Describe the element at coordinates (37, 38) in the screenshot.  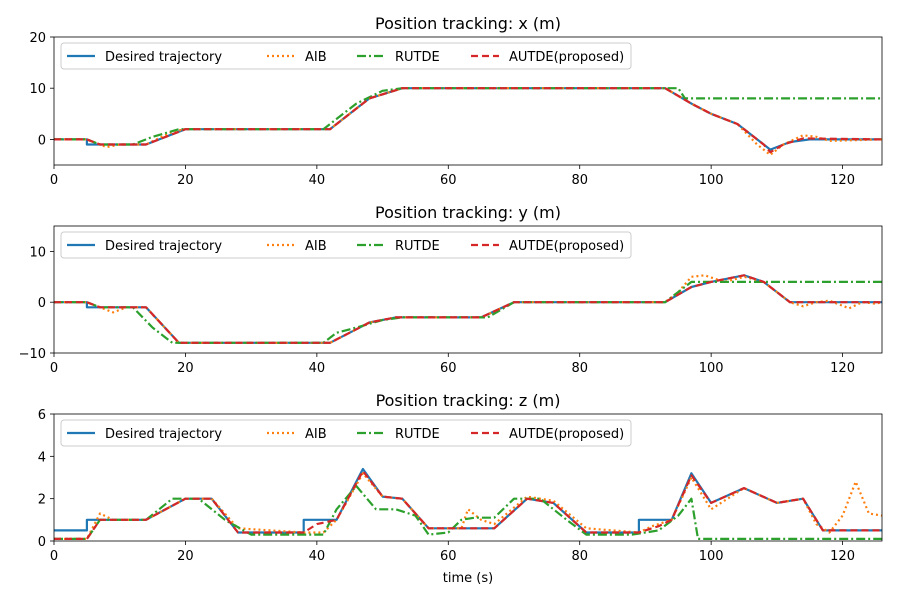
I see `y-tick-label: 20` at that location.